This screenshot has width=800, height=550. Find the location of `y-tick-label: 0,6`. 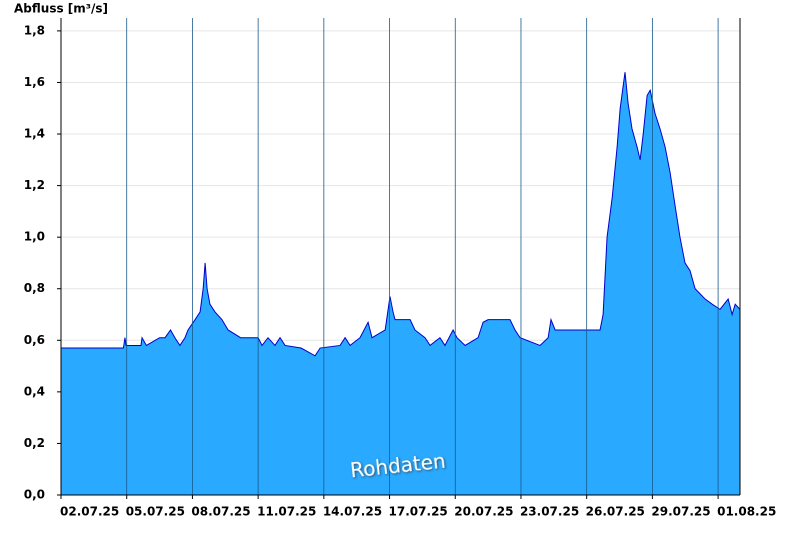

y-tick-label: 0,6 is located at coordinates (34, 340).